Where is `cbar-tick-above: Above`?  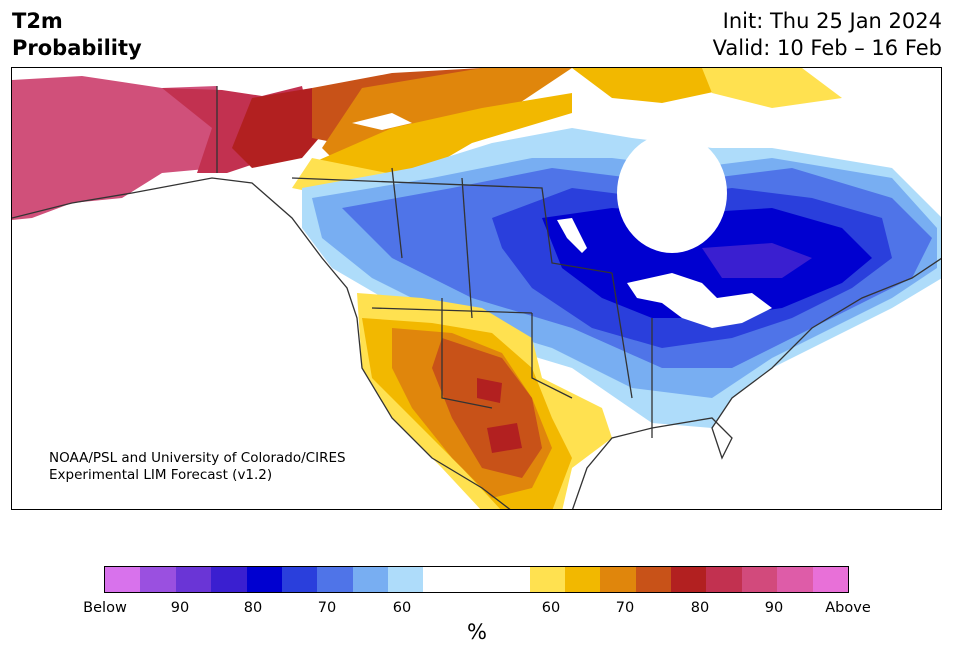
cbar-tick-above: Above is located at coordinates (848, 608).